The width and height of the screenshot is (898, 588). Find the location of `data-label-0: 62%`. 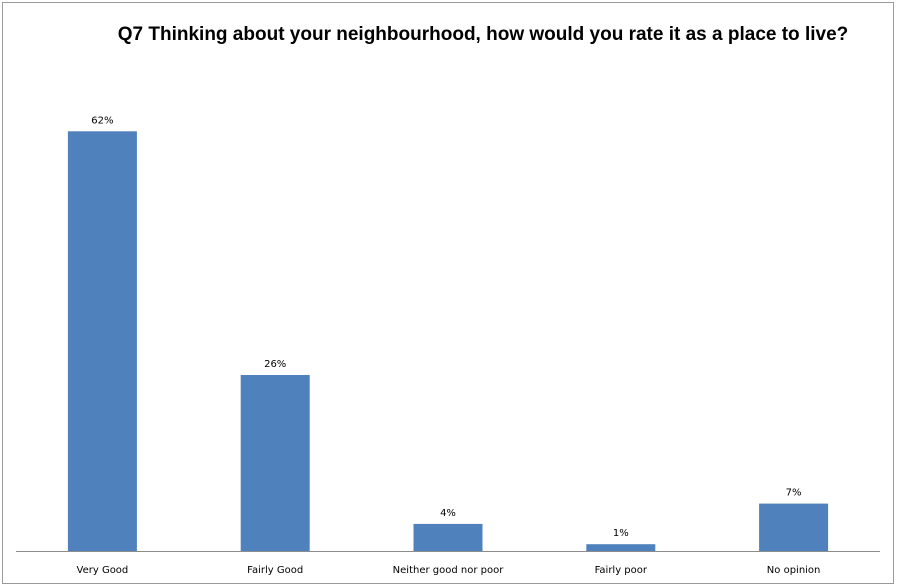

data-label-0: 62% is located at coordinates (102, 120).